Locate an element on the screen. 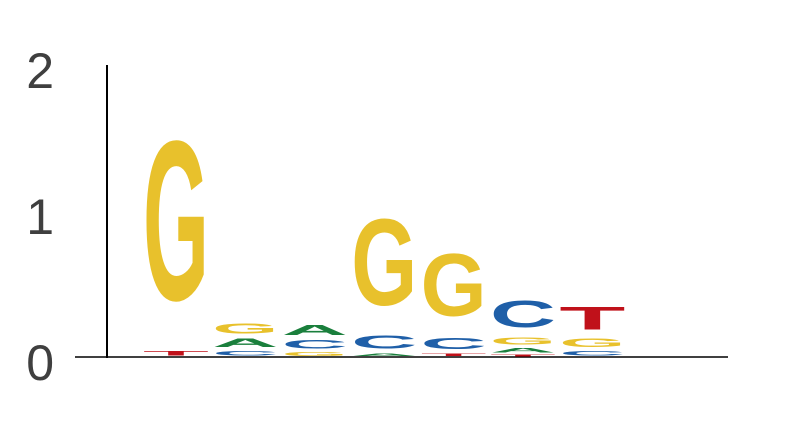 The width and height of the screenshot is (793, 429). logo-letter-t-pos7: T is located at coordinates (592, 318).